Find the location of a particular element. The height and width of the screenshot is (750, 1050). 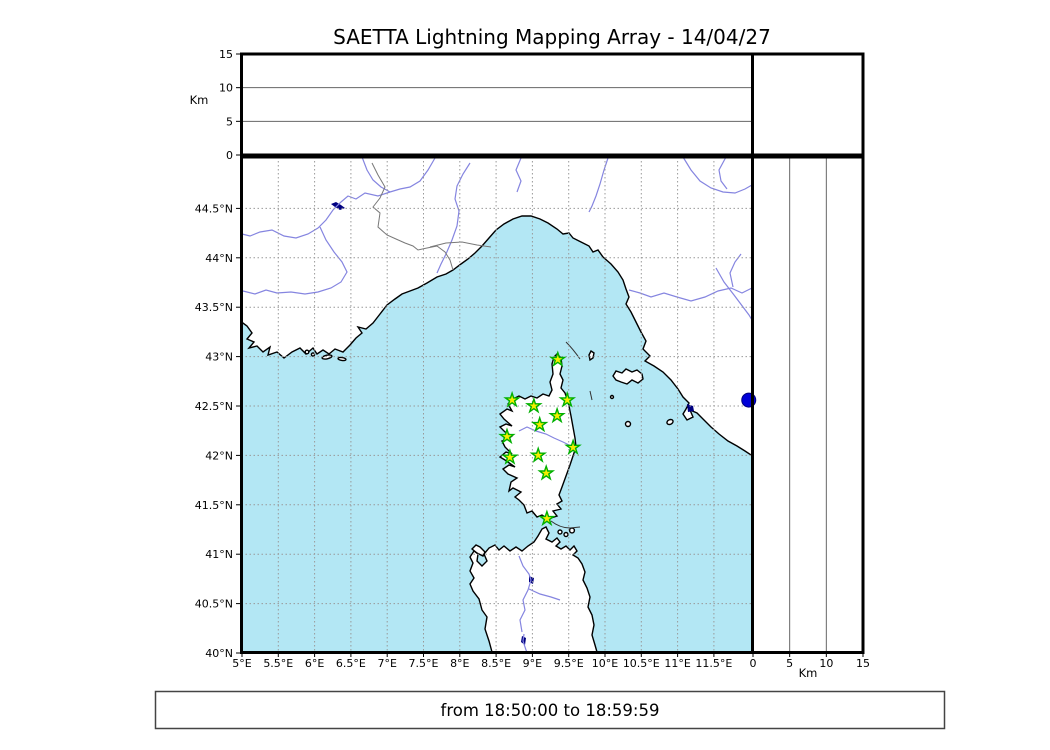

river-po-branch is located at coordinates (723, 173).